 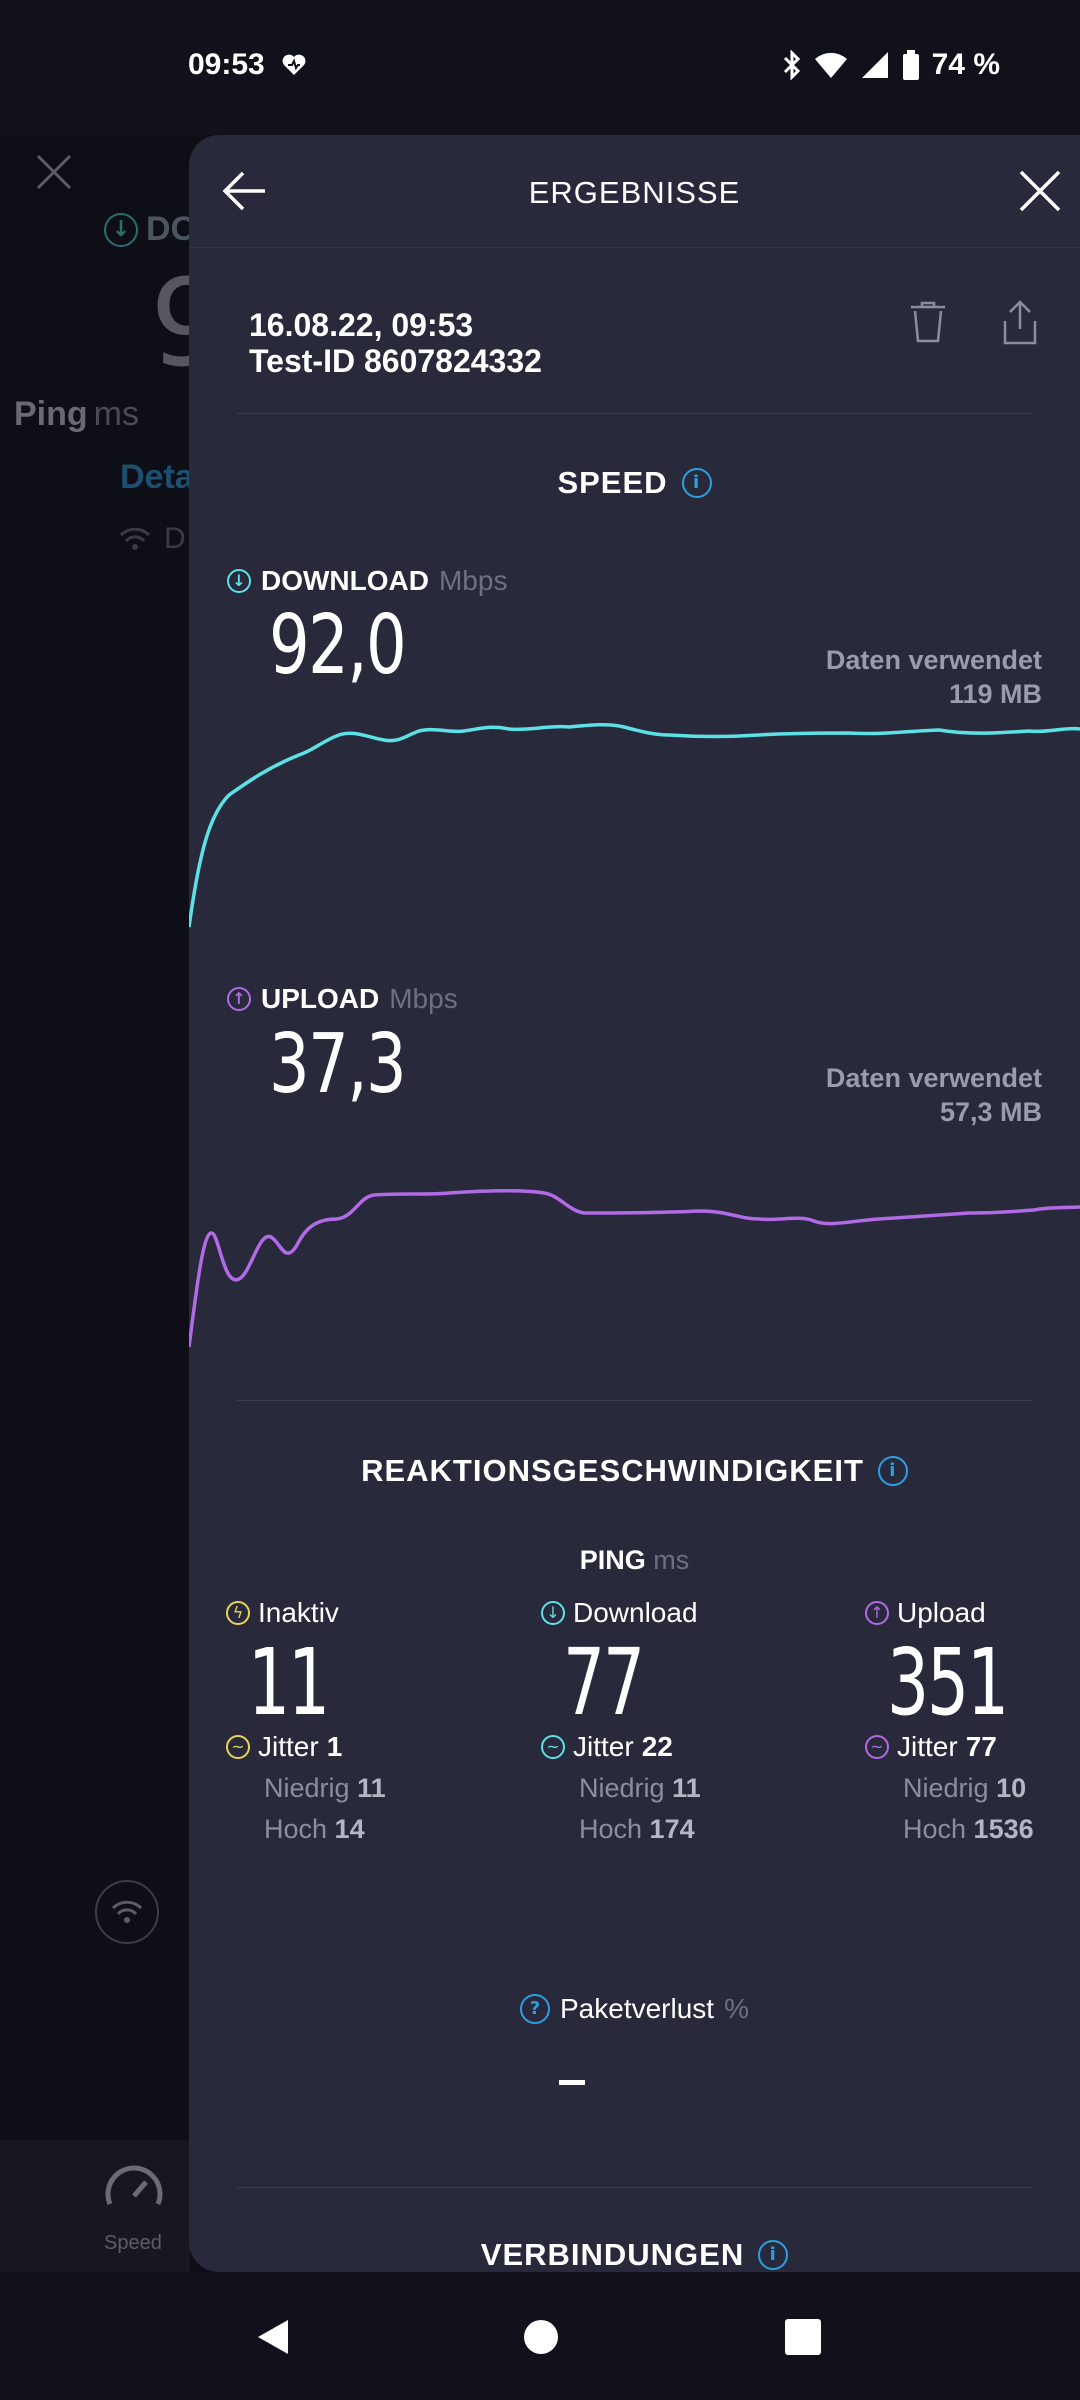 I want to click on status-time: 09:53, so click(x=226, y=64).